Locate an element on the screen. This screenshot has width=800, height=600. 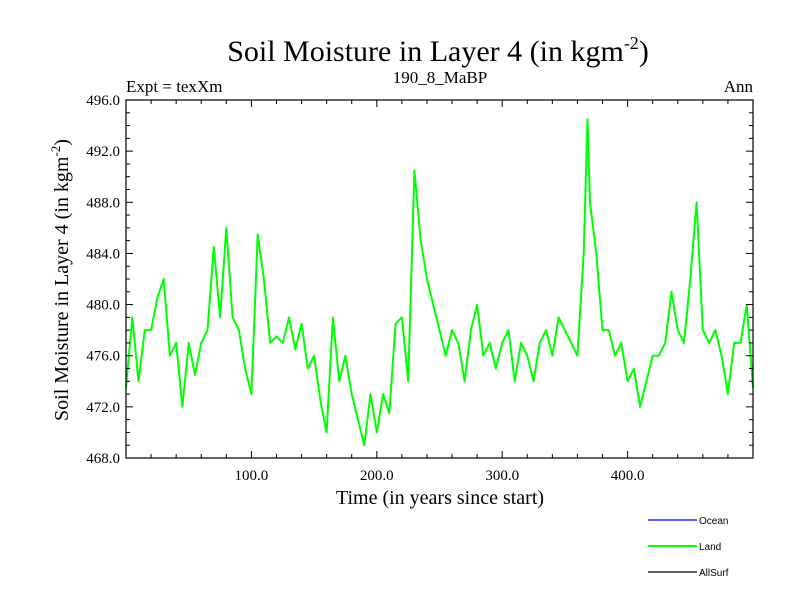
x-tick-label: 100.0 is located at coordinates (252, 476).